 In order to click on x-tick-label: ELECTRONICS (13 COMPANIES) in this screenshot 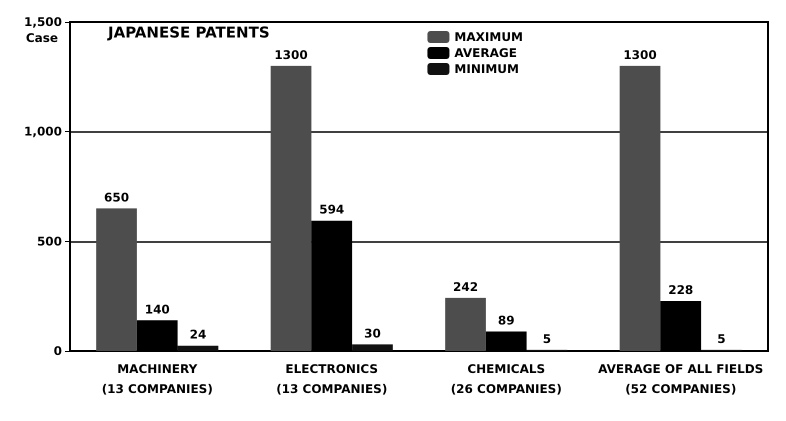, I will do `click(332, 379)`.